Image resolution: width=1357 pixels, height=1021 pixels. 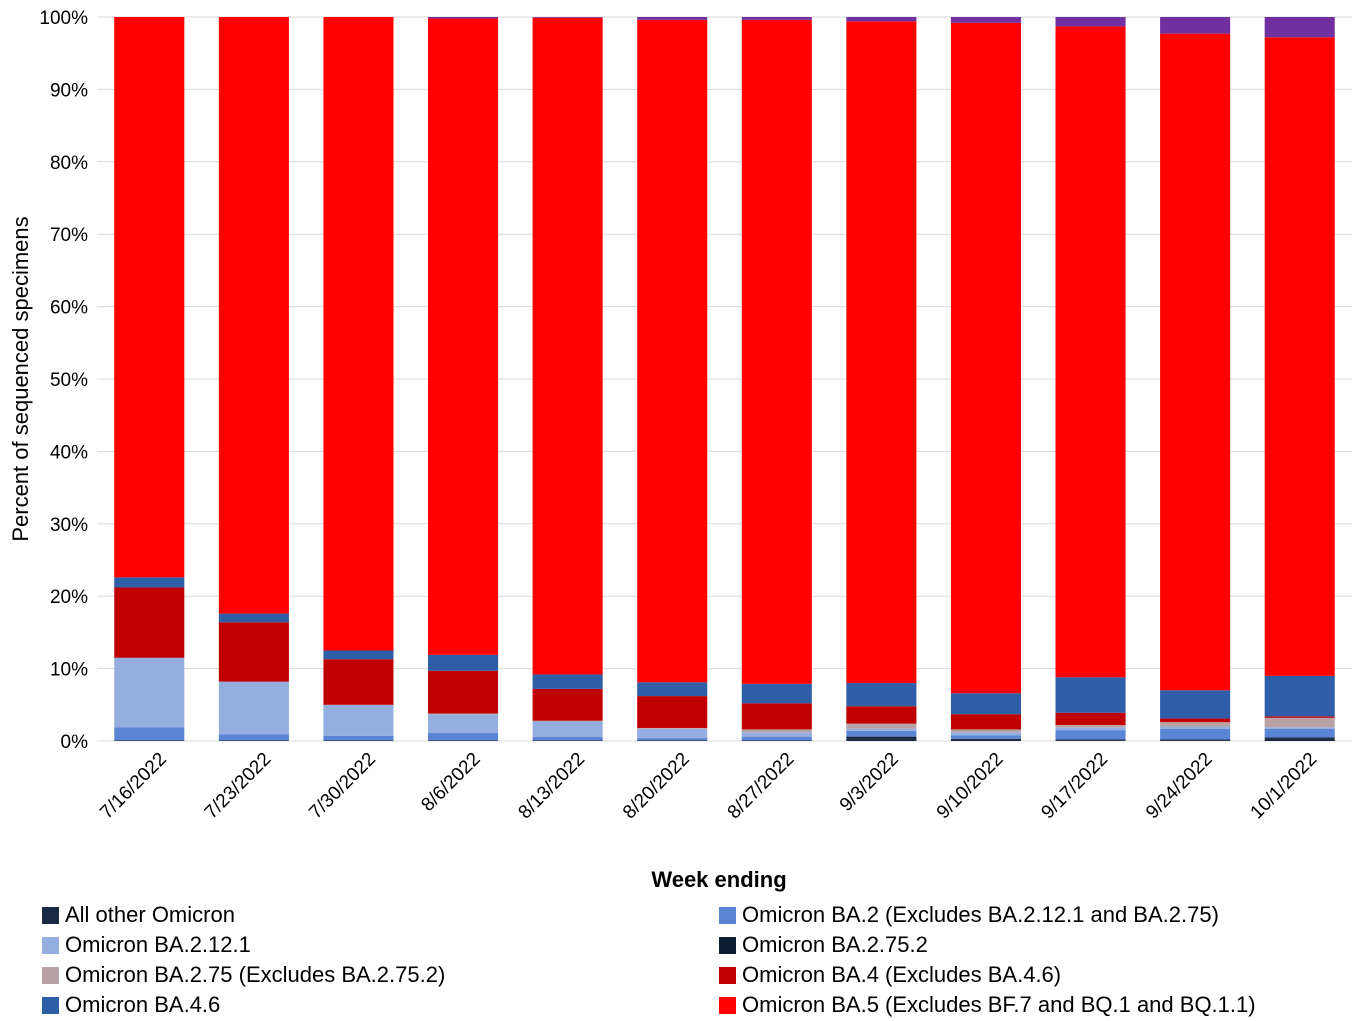 What do you see at coordinates (1179, 786) in the screenshot?
I see `x-tick-label: 9/24/2022` at bounding box center [1179, 786].